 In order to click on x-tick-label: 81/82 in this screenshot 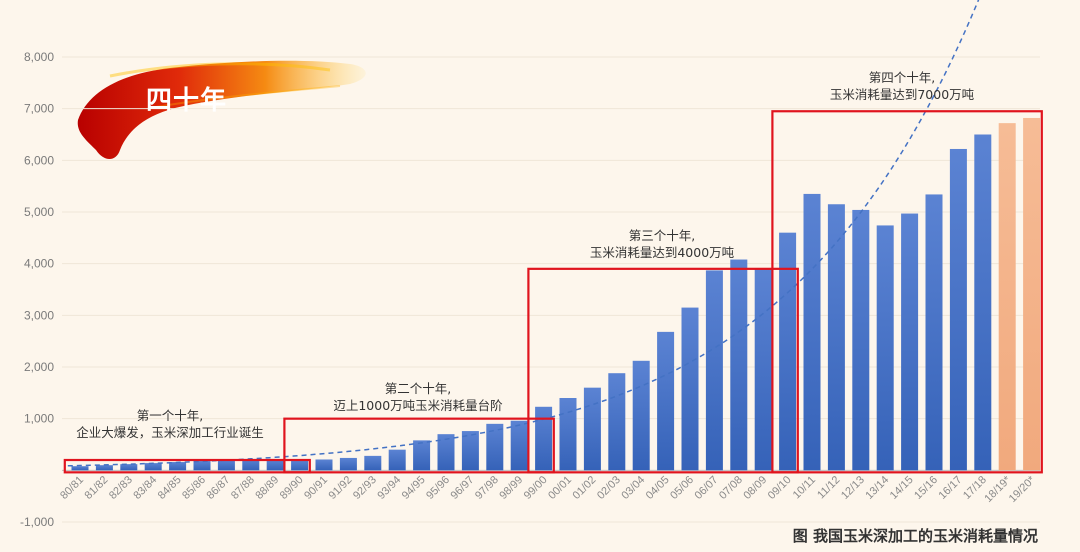, I will do `click(97, 488)`.